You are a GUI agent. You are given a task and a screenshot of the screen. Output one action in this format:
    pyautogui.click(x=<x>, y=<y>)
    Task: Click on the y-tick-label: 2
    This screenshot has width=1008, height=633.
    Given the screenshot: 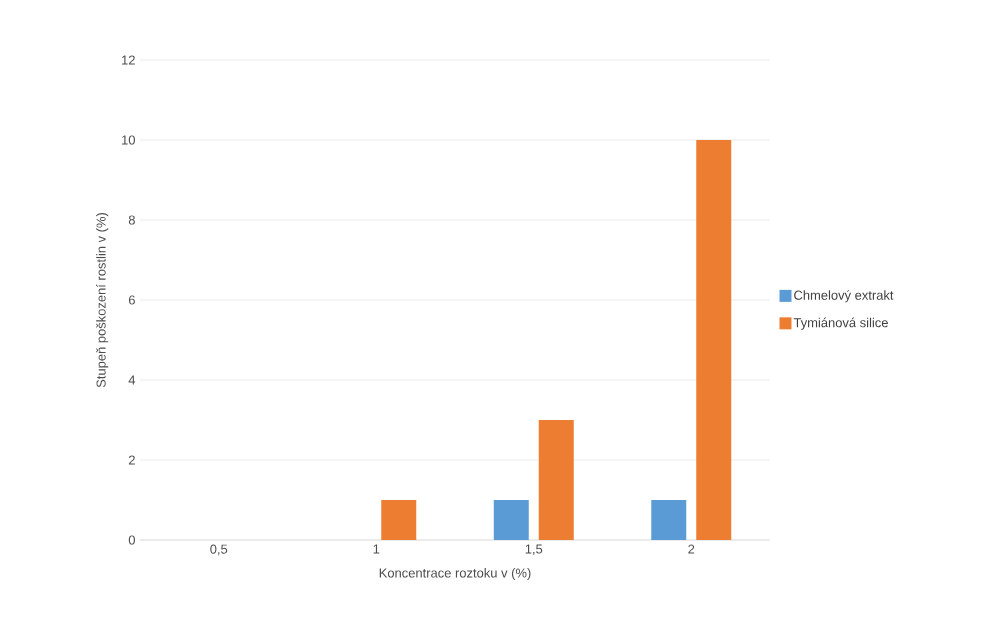 What is the action you would take?
    pyautogui.click(x=131, y=460)
    